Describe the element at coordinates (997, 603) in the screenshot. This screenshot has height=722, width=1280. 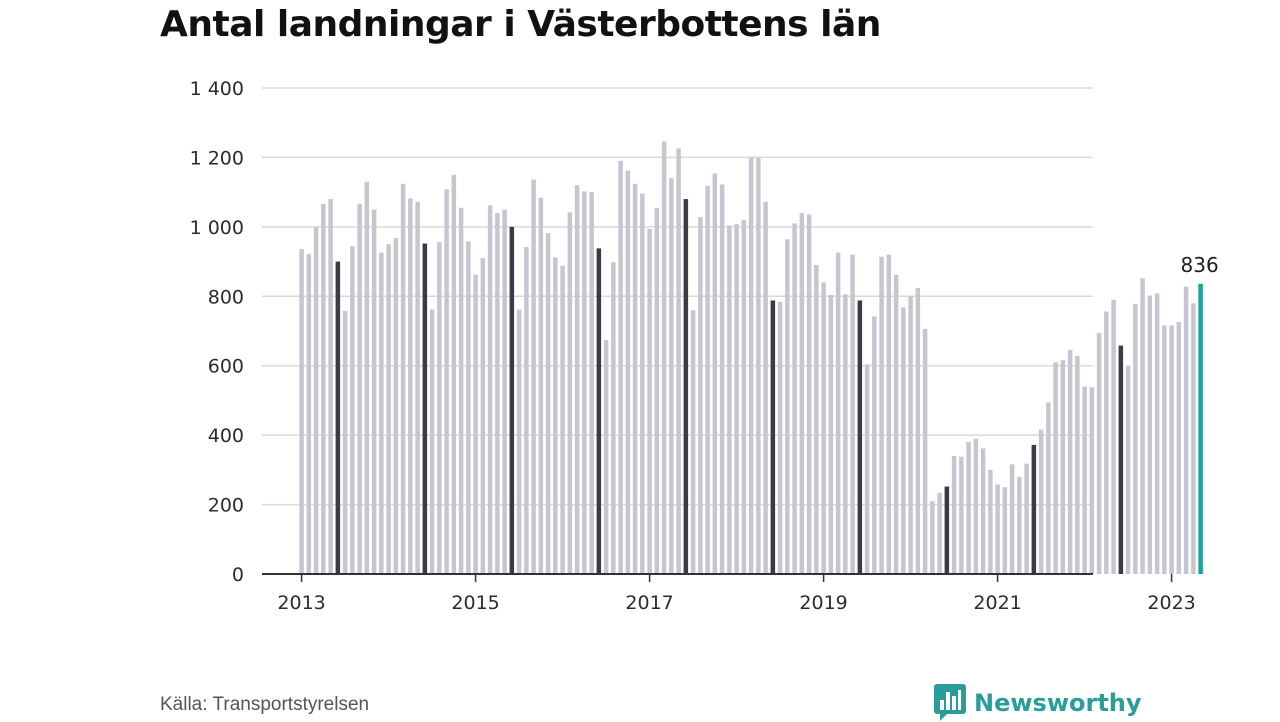
I see `x-tick-label: 2021` at that location.